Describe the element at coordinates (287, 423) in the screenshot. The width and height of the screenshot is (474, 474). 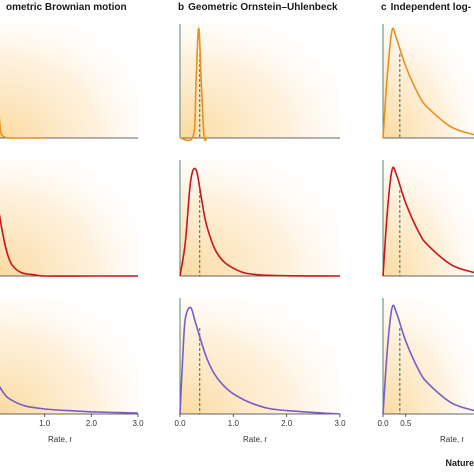
I see `x-tick-label-b-3-2: 2.0` at that location.